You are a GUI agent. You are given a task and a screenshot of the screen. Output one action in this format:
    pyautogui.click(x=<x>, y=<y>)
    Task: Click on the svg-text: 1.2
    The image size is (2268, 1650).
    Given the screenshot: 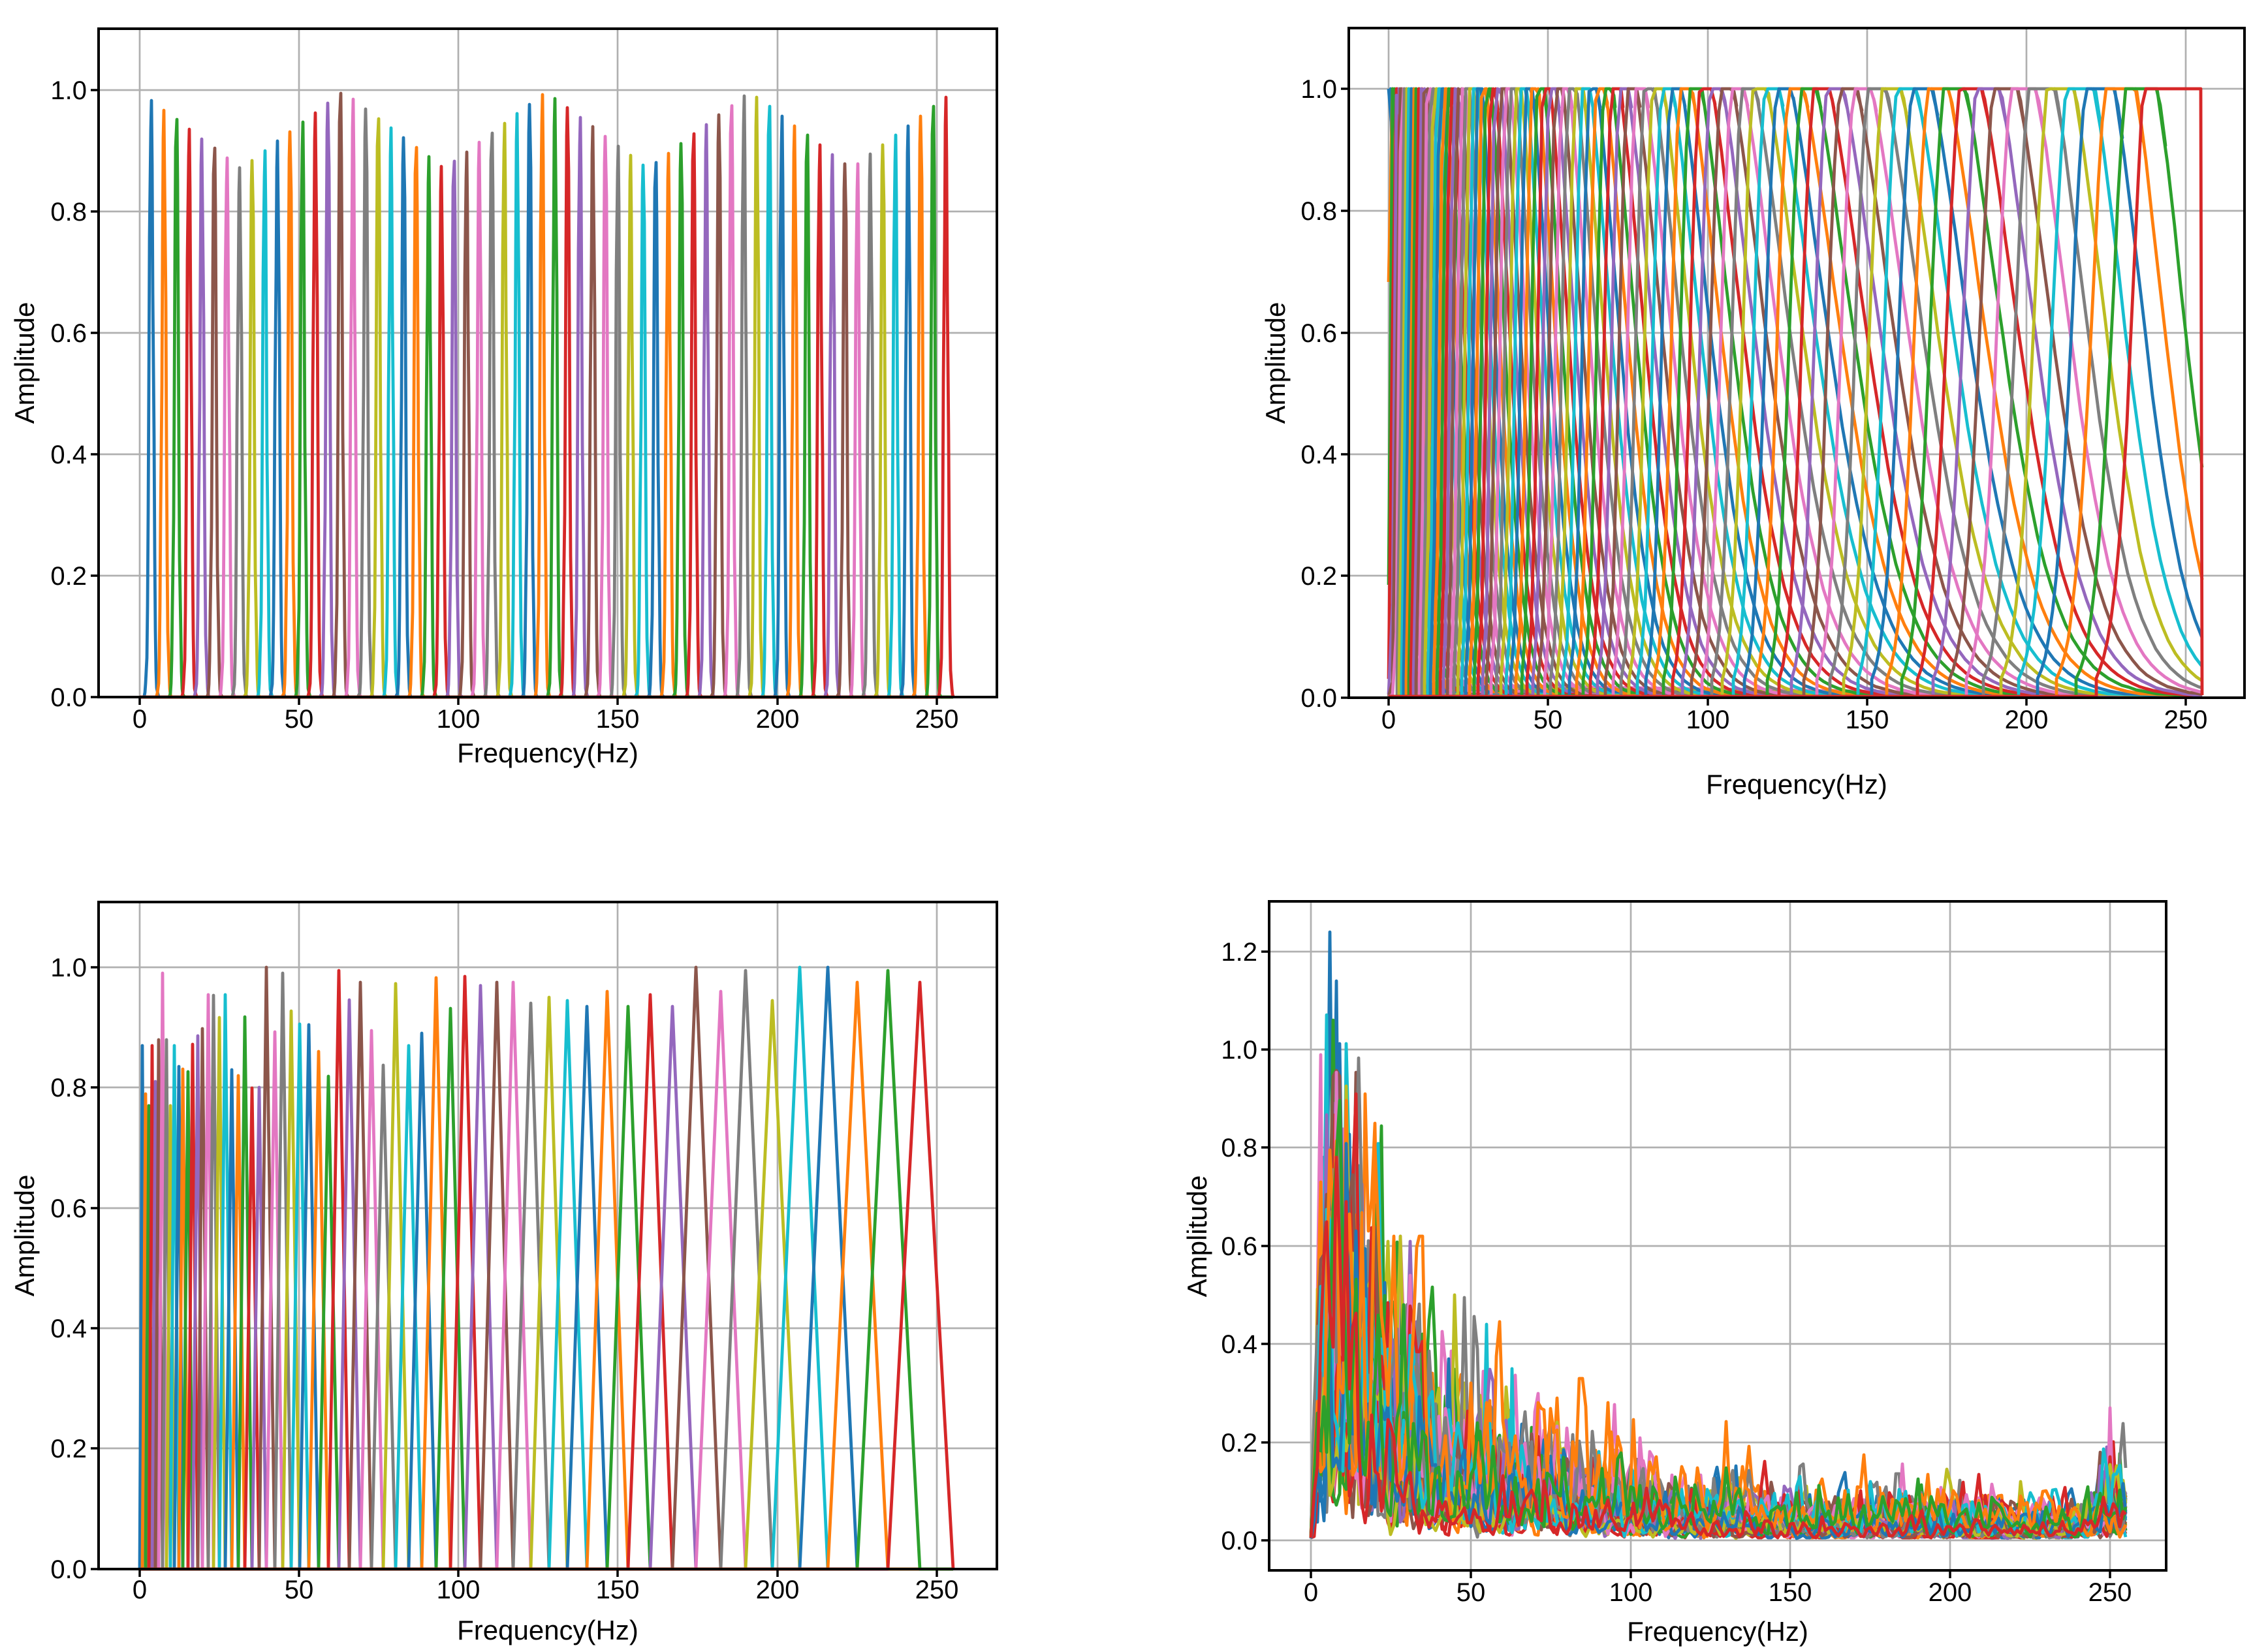 What is the action you would take?
    pyautogui.click(x=1239, y=953)
    